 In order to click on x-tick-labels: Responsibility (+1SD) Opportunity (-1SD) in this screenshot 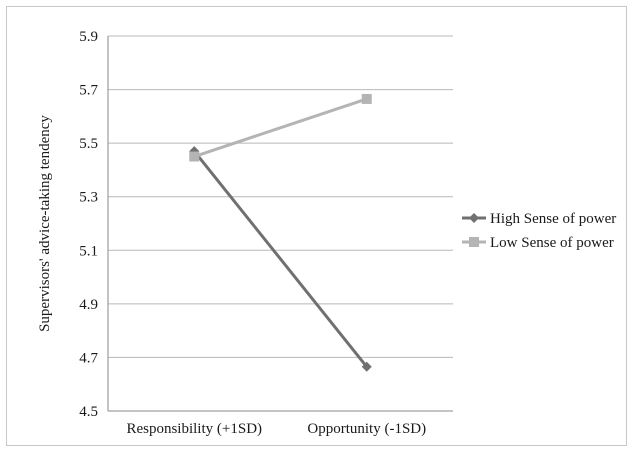, I will do `click(276, 429)`.